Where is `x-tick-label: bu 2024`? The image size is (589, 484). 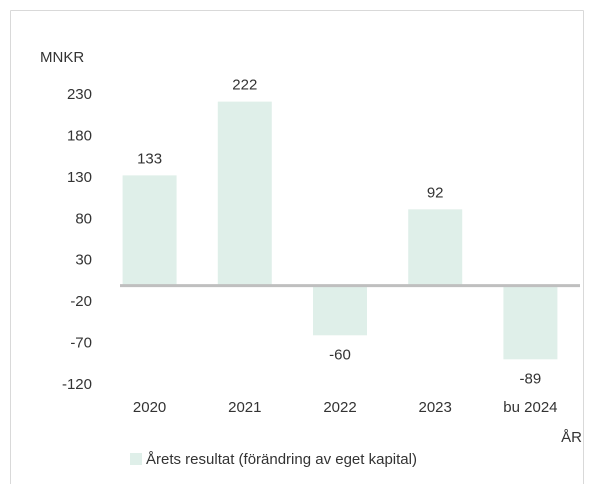
x-tick-label: bu 2024 is located at coordinates (530, 407).